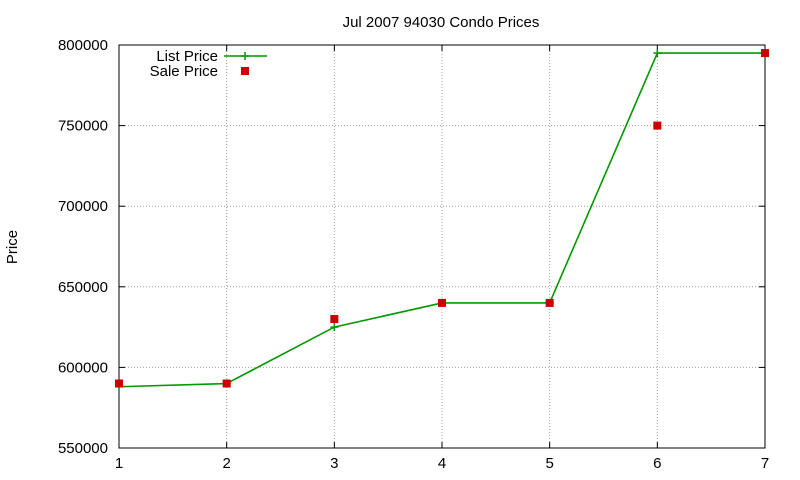 The image size is (800, 480). Describe the element at coordinates (334, 463) in the screenshot. I see `x-tick-label: 3` at that location.